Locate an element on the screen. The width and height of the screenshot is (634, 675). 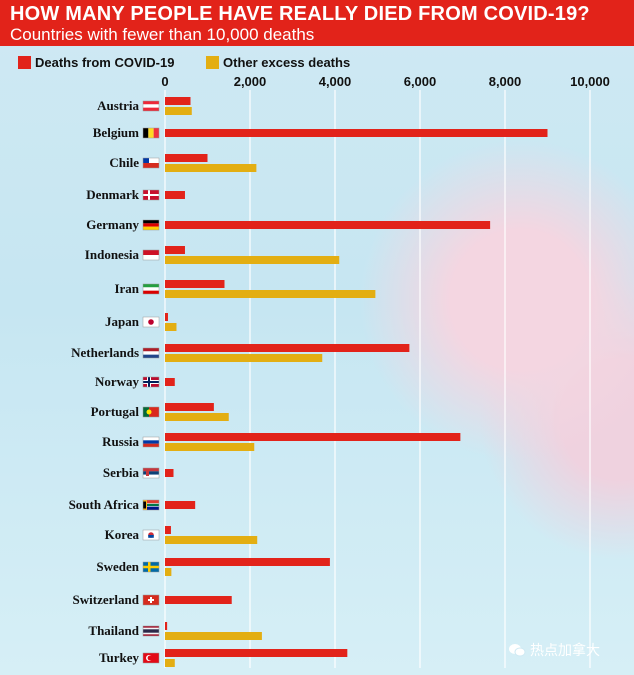
wechat-icon is located at coordinates (517, 650).